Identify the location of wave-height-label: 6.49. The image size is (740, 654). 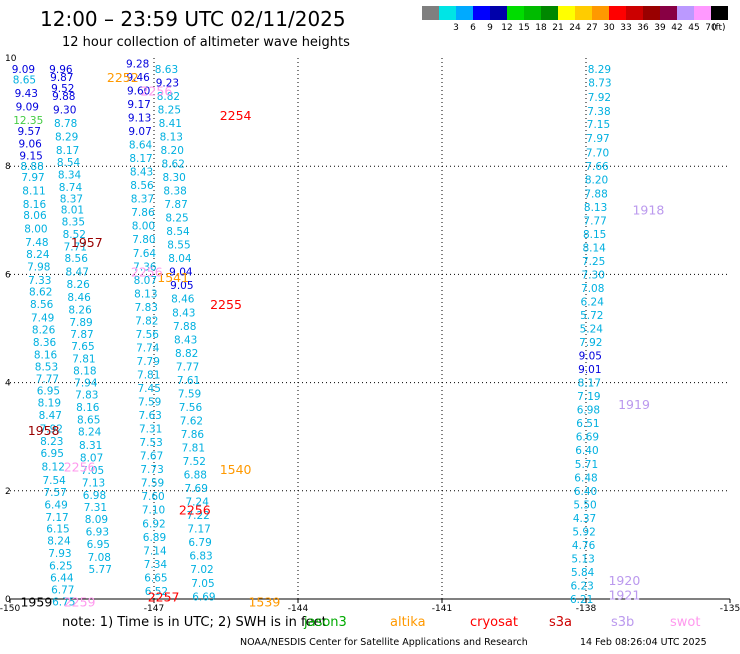
(55, 505).